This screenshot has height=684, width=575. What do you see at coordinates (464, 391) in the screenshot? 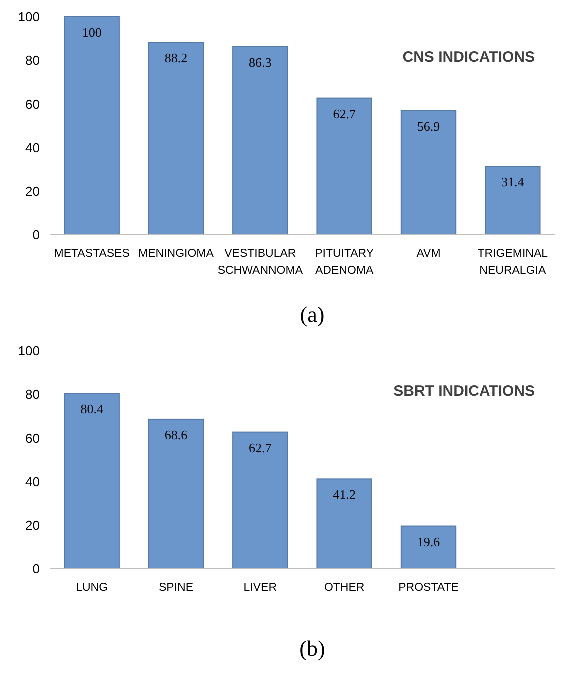
I see `text: SBRT INDICATIONS` at bounding box center [464, 391].